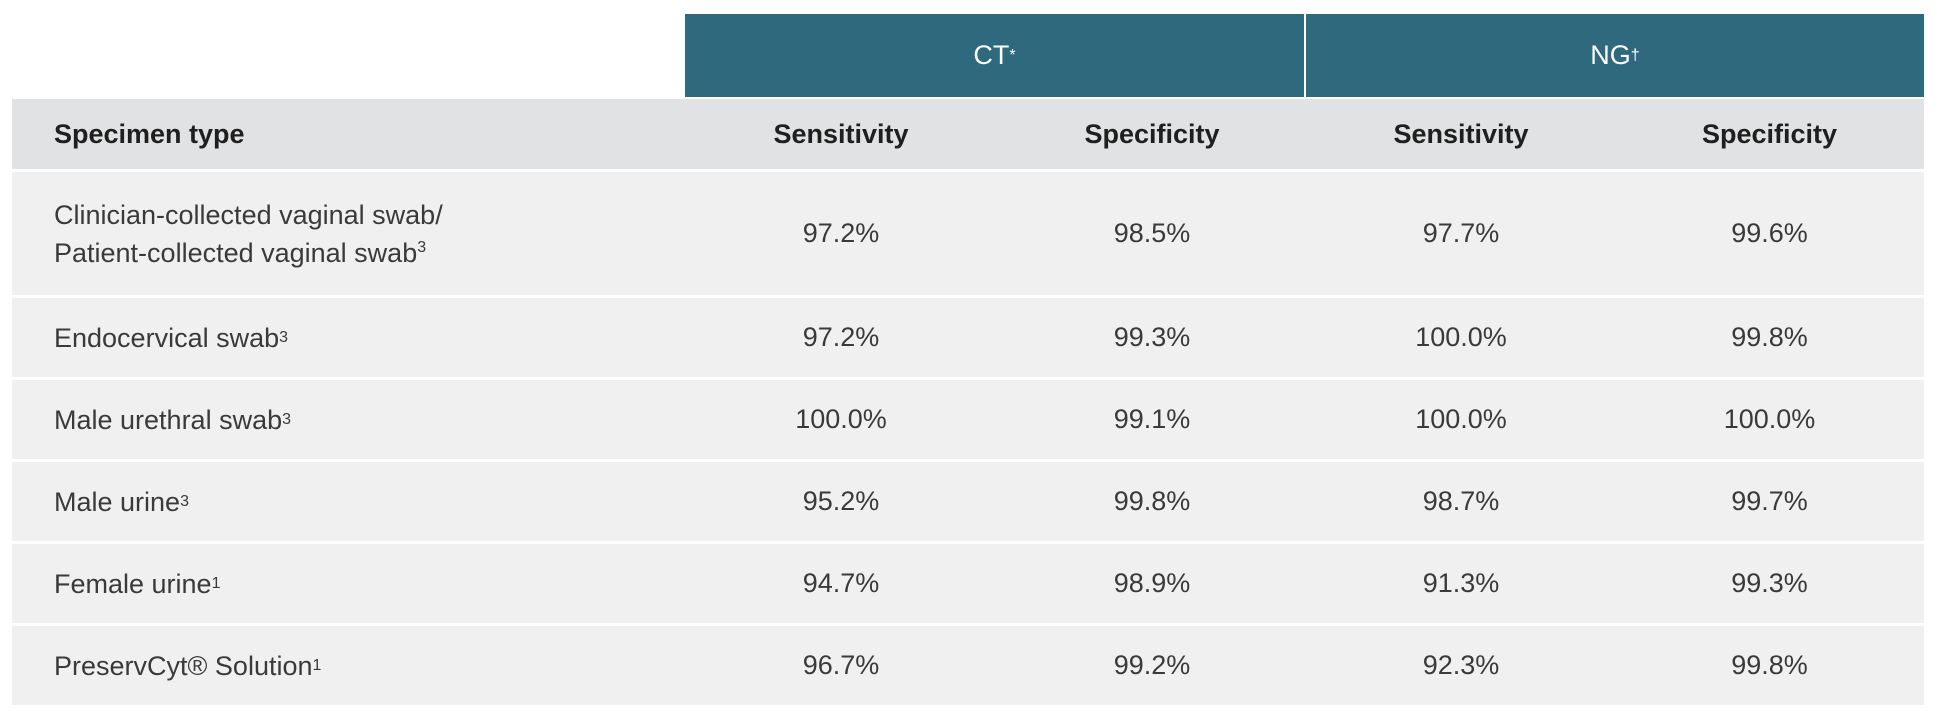 The image size is (1936, 718). I want to click on specimen-name: Male urine, so click(117, 501).